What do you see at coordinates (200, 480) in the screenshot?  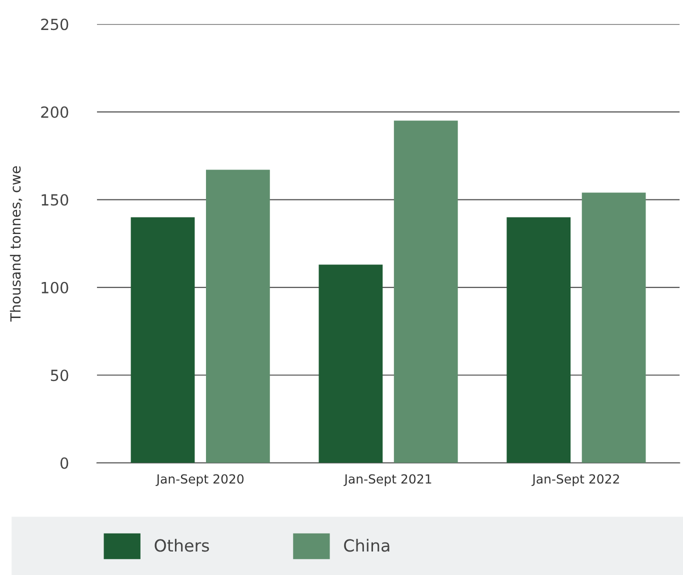 I see `x-tick-label: Jan-Sept 2020` at bounding box center [200, 480].